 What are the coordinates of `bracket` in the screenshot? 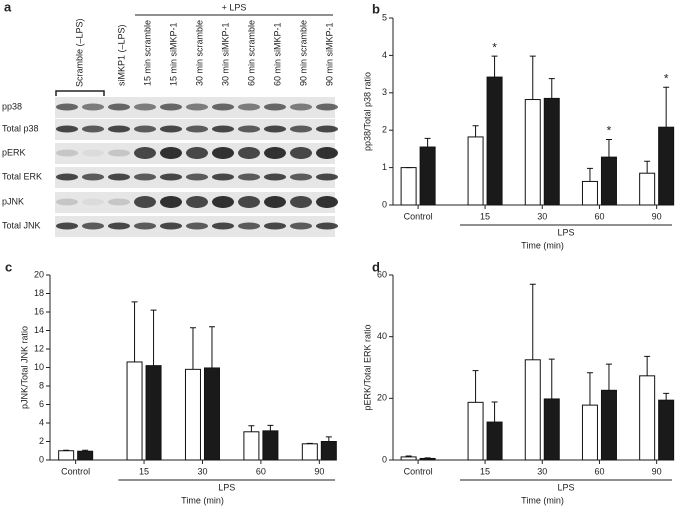 It's located at (80, 93).